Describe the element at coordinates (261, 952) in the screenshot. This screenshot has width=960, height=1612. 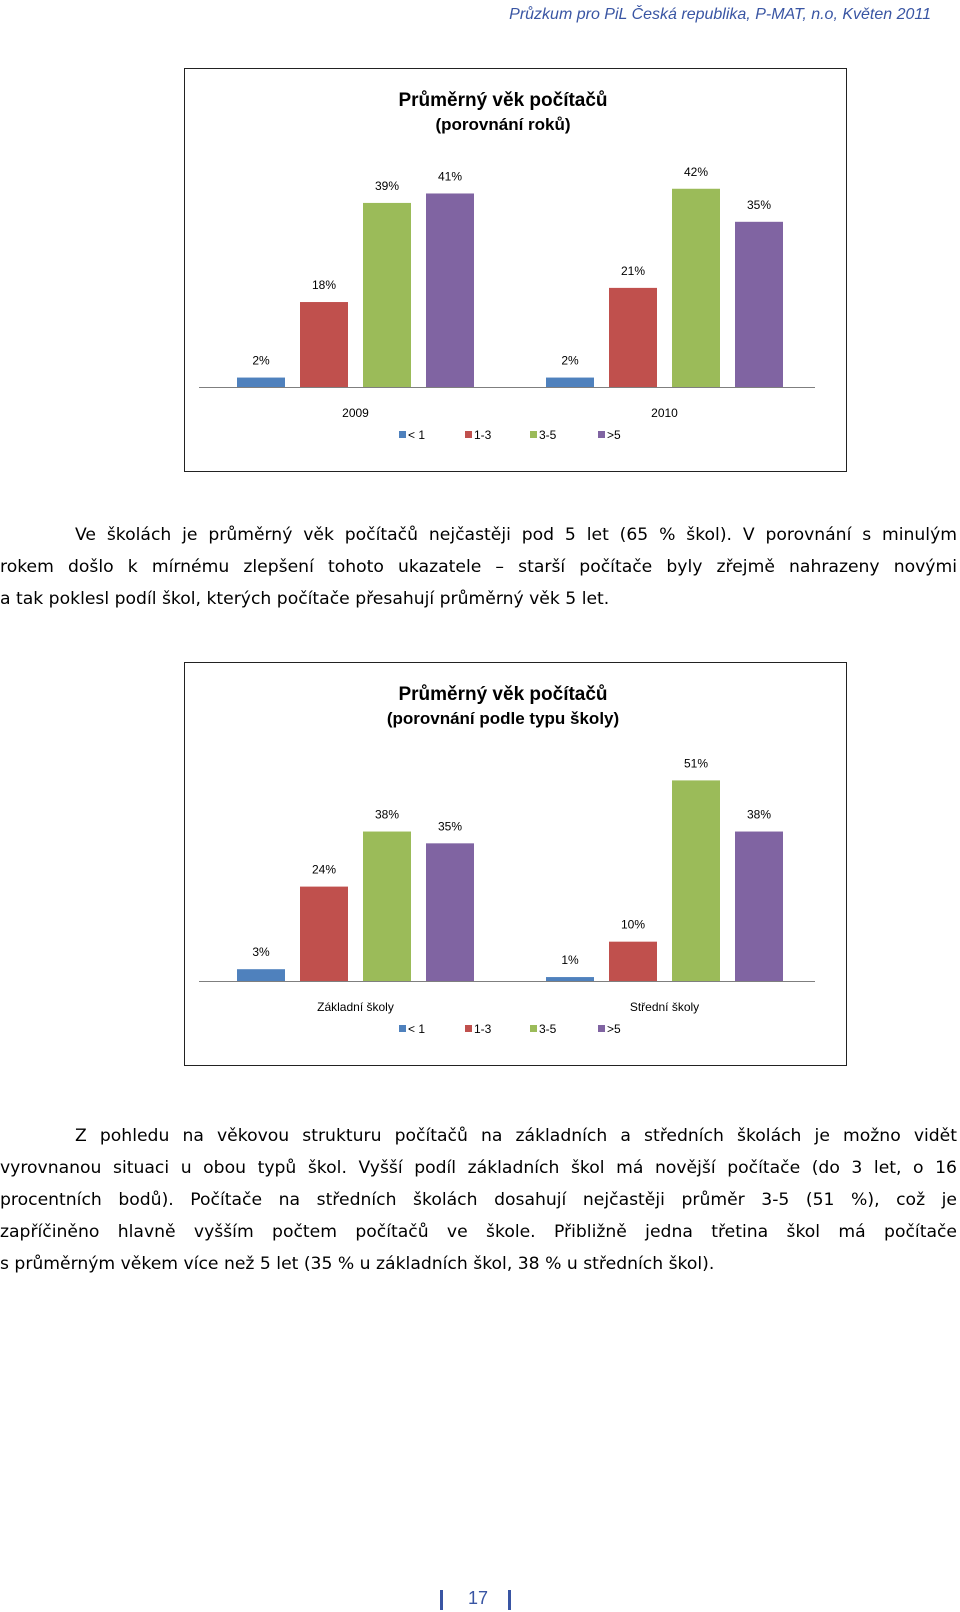
I see `data-label: 3%` at that location.